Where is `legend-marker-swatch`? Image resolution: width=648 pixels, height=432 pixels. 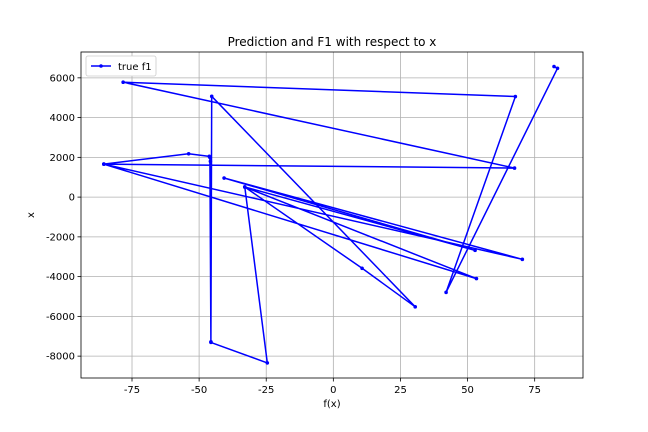 legend-marker-swatch is located at coordinates (101, 66).